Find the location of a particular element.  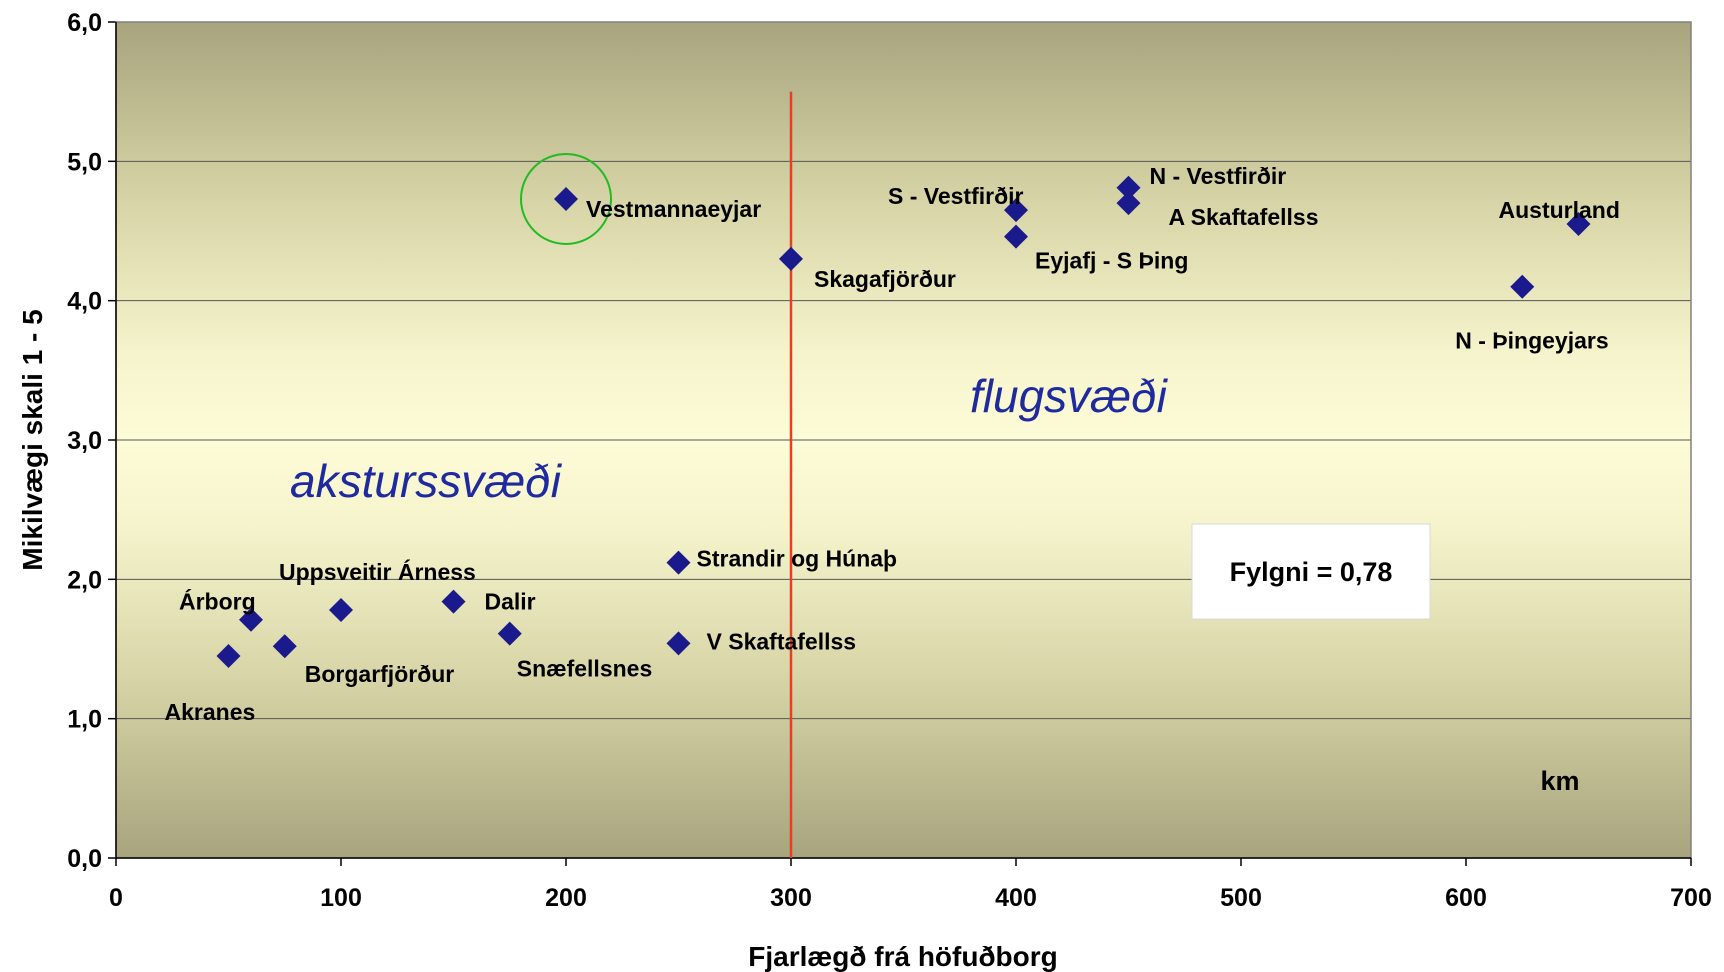

y-tick-label: 1,0 is located at coordinates (84, 720).